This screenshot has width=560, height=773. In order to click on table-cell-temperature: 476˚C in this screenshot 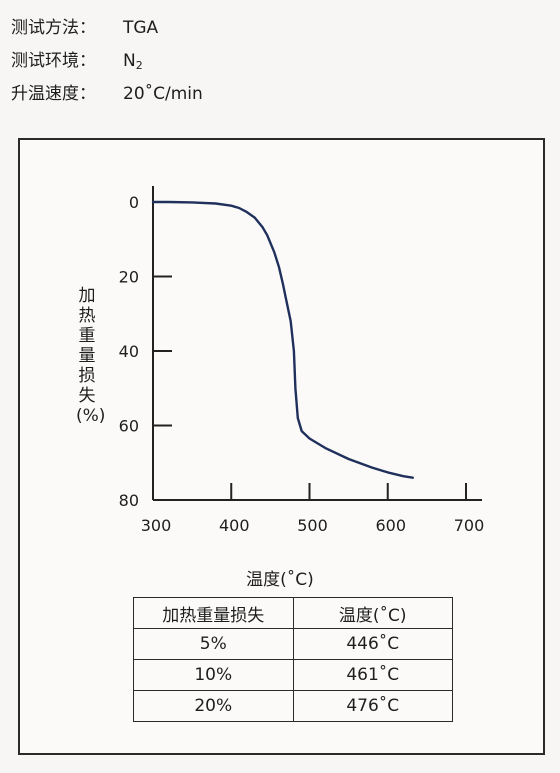, I will do `click(372, 706)`.